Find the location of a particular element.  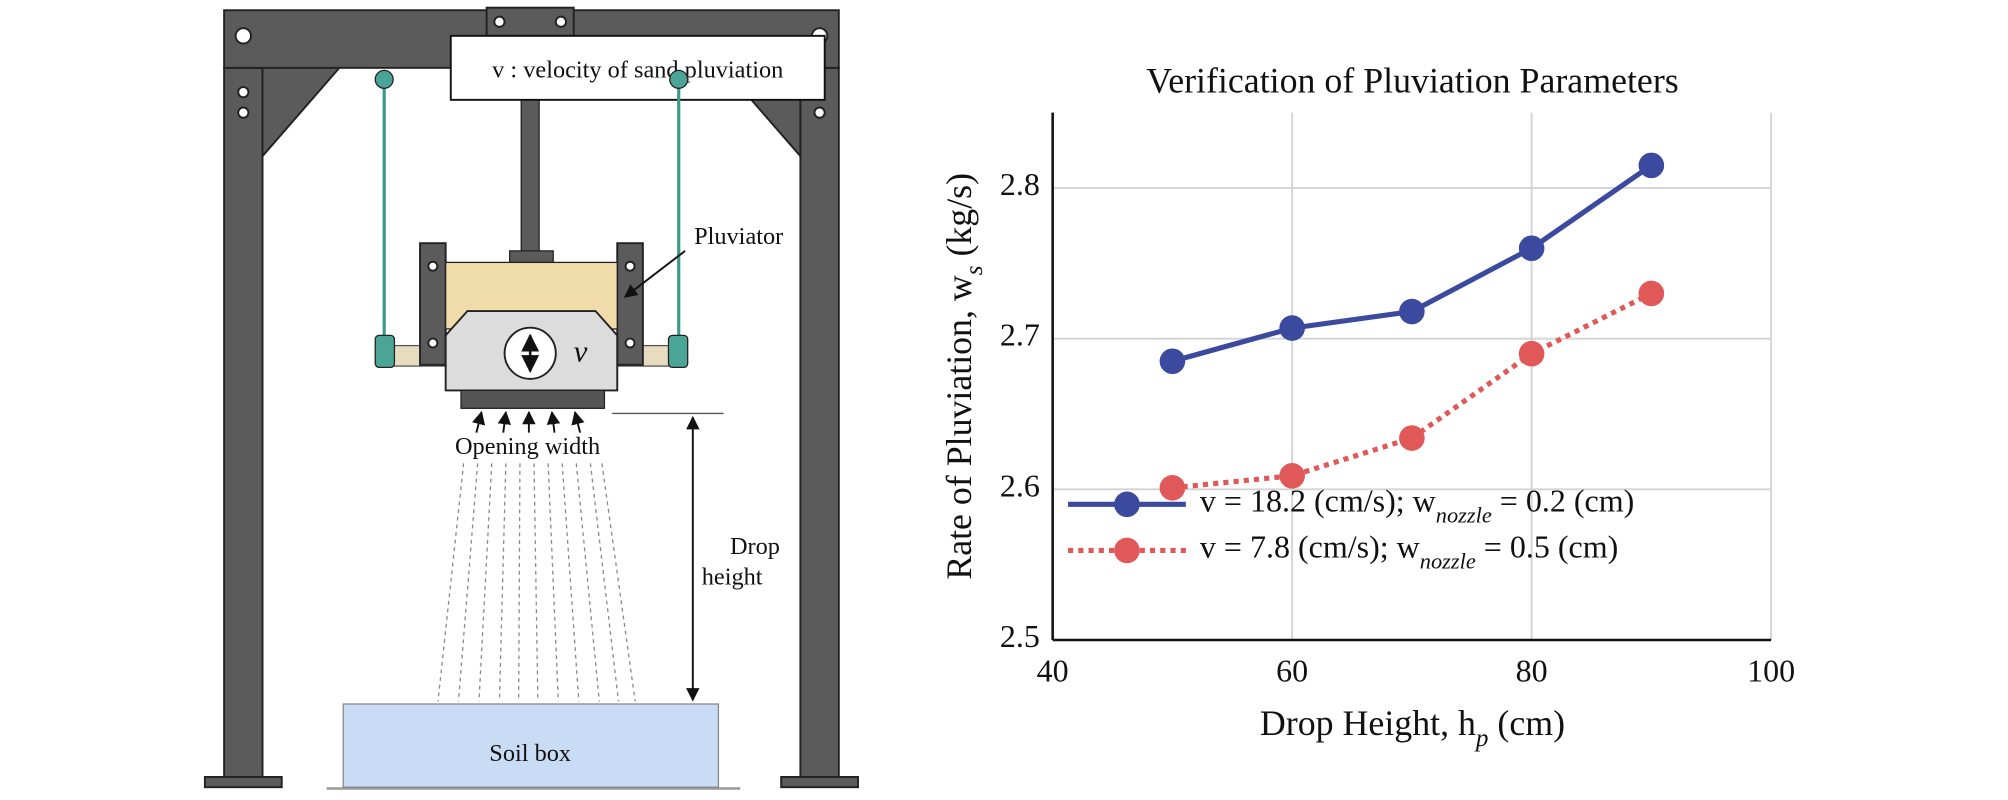

legend-label: v = 7.8 (cm/s); wnozzle = 0.5 (cm) is located at coordinates (1409, 551).